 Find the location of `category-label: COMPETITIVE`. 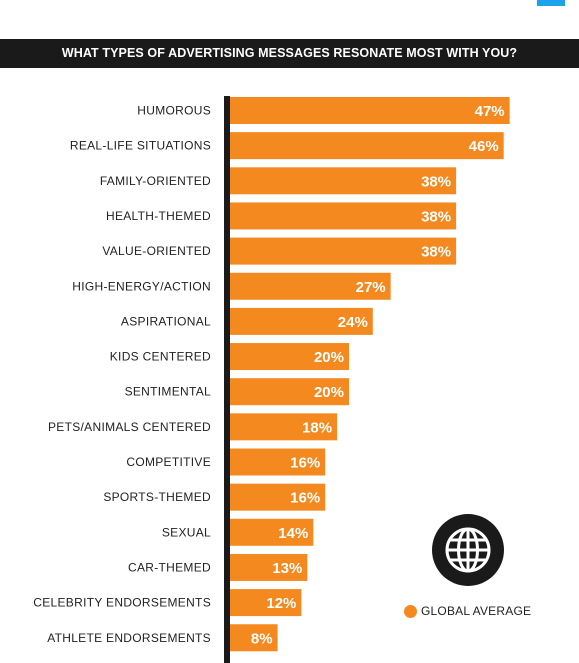

category-label: COMPETITIVE is located at coordinates (168, 462).